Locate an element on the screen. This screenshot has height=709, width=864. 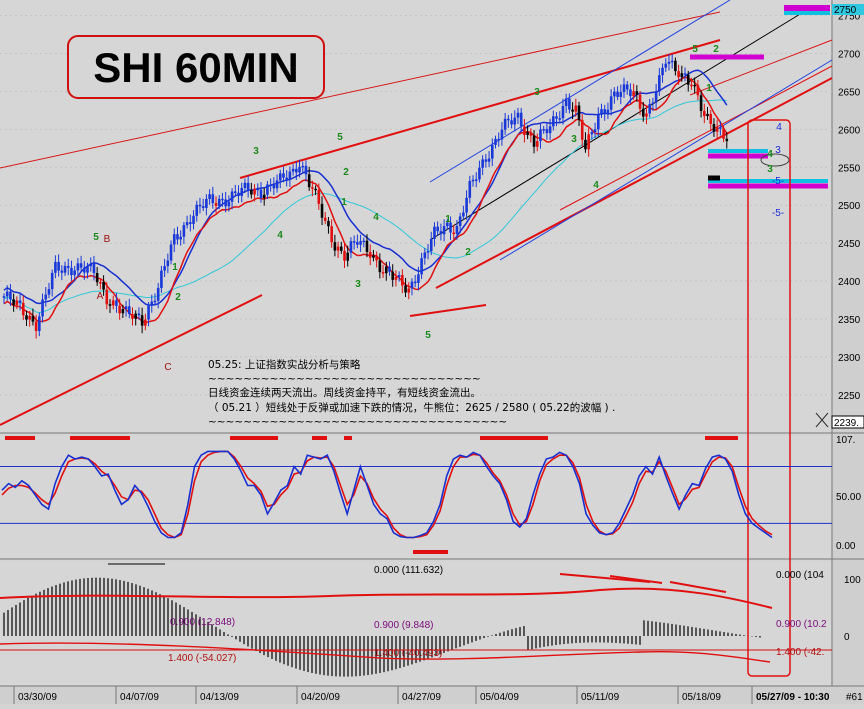
wave-label-blue: -5- is located at coordinates (778, 213).